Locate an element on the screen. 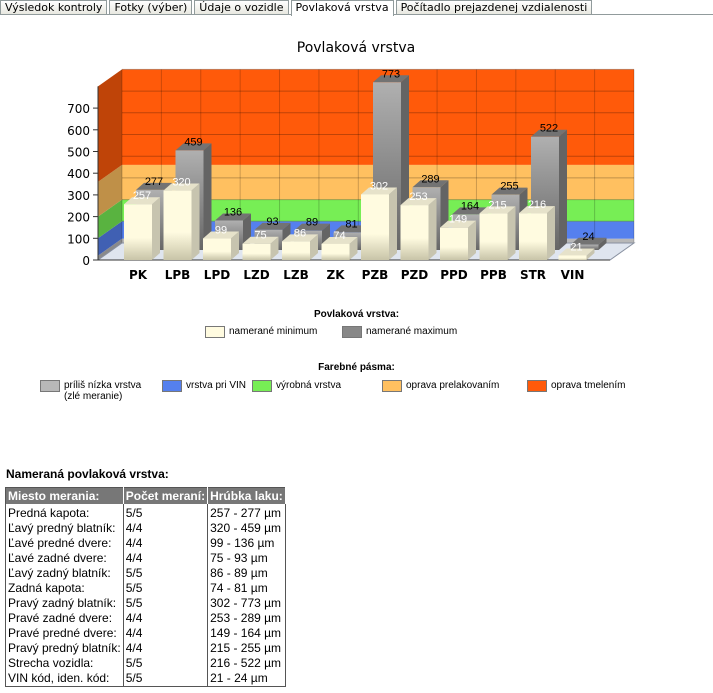 The height and width of the screenshot is (693, 713). col-header: Počet meraní: is located at coordinates (166, 495).